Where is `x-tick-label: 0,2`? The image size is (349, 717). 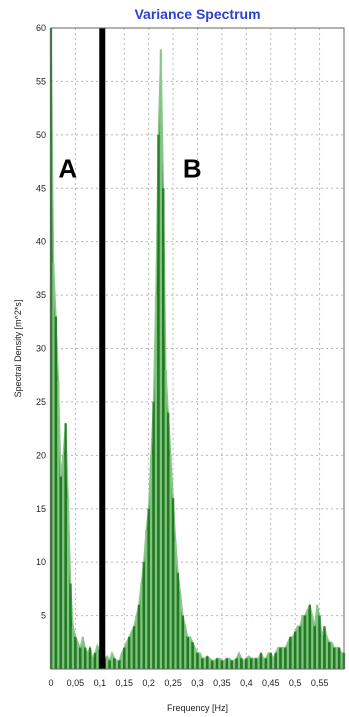
x-tick-label: 0,2 is located at coordinates (148, 683).